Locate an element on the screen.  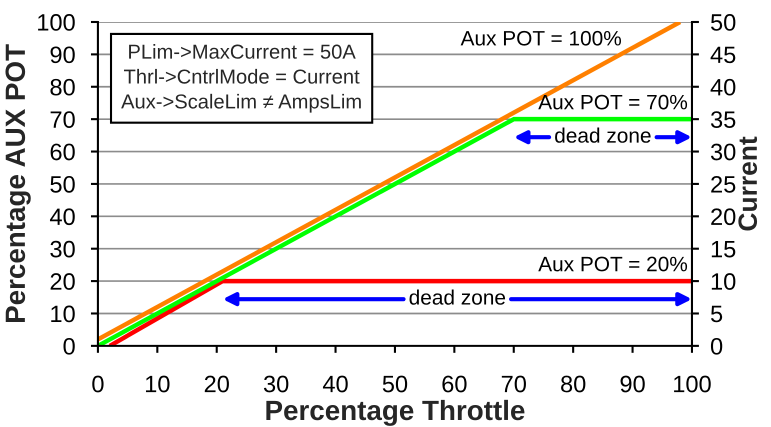
x-axis-title: Percentage Throttle is located at coordinates (395, 413).